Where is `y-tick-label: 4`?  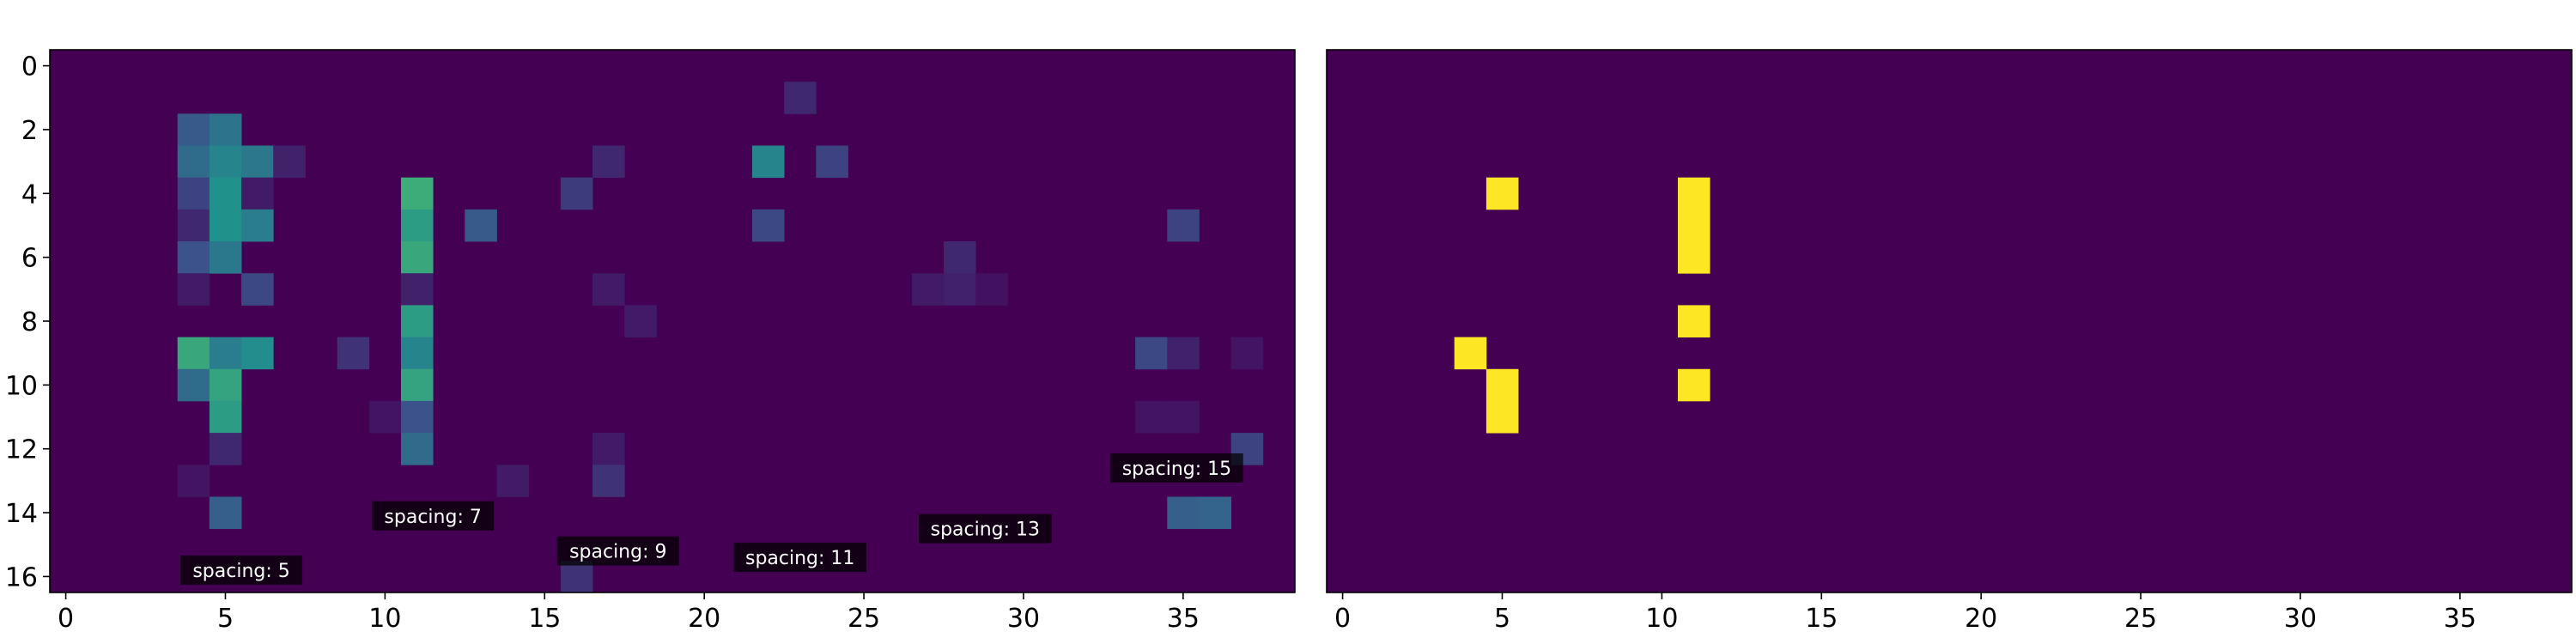 y-tick-label: 4 is located at coordinates (29, 194).